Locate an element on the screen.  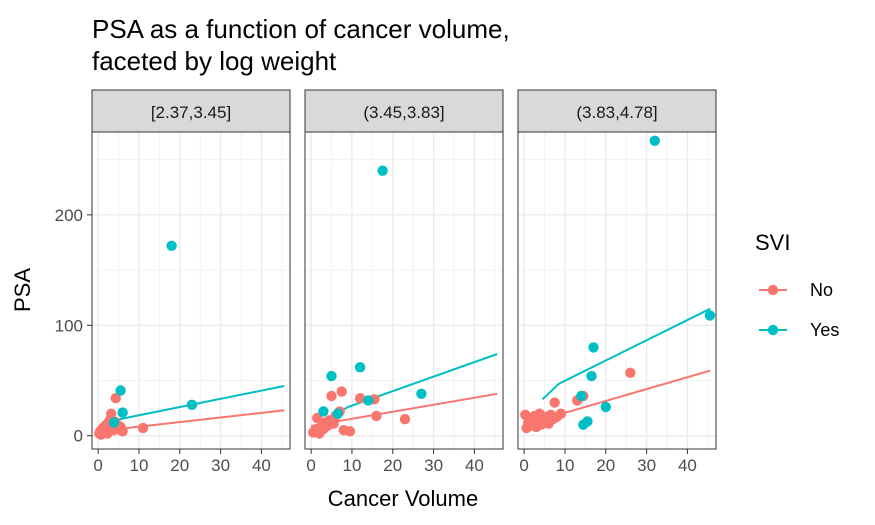
legend: SVI No Yes is located at coordinates (797, 285).